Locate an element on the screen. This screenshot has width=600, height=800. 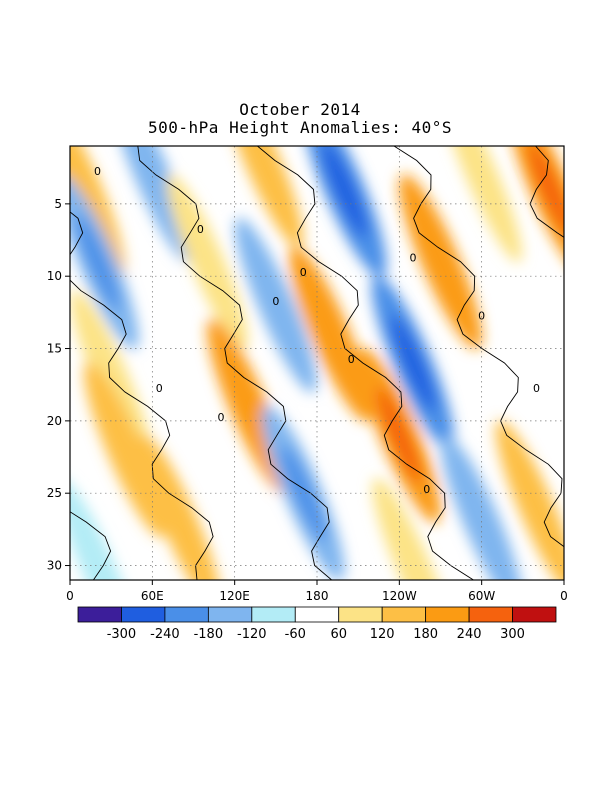
y-tick-label: 15 is located at coordinates (54, 349).